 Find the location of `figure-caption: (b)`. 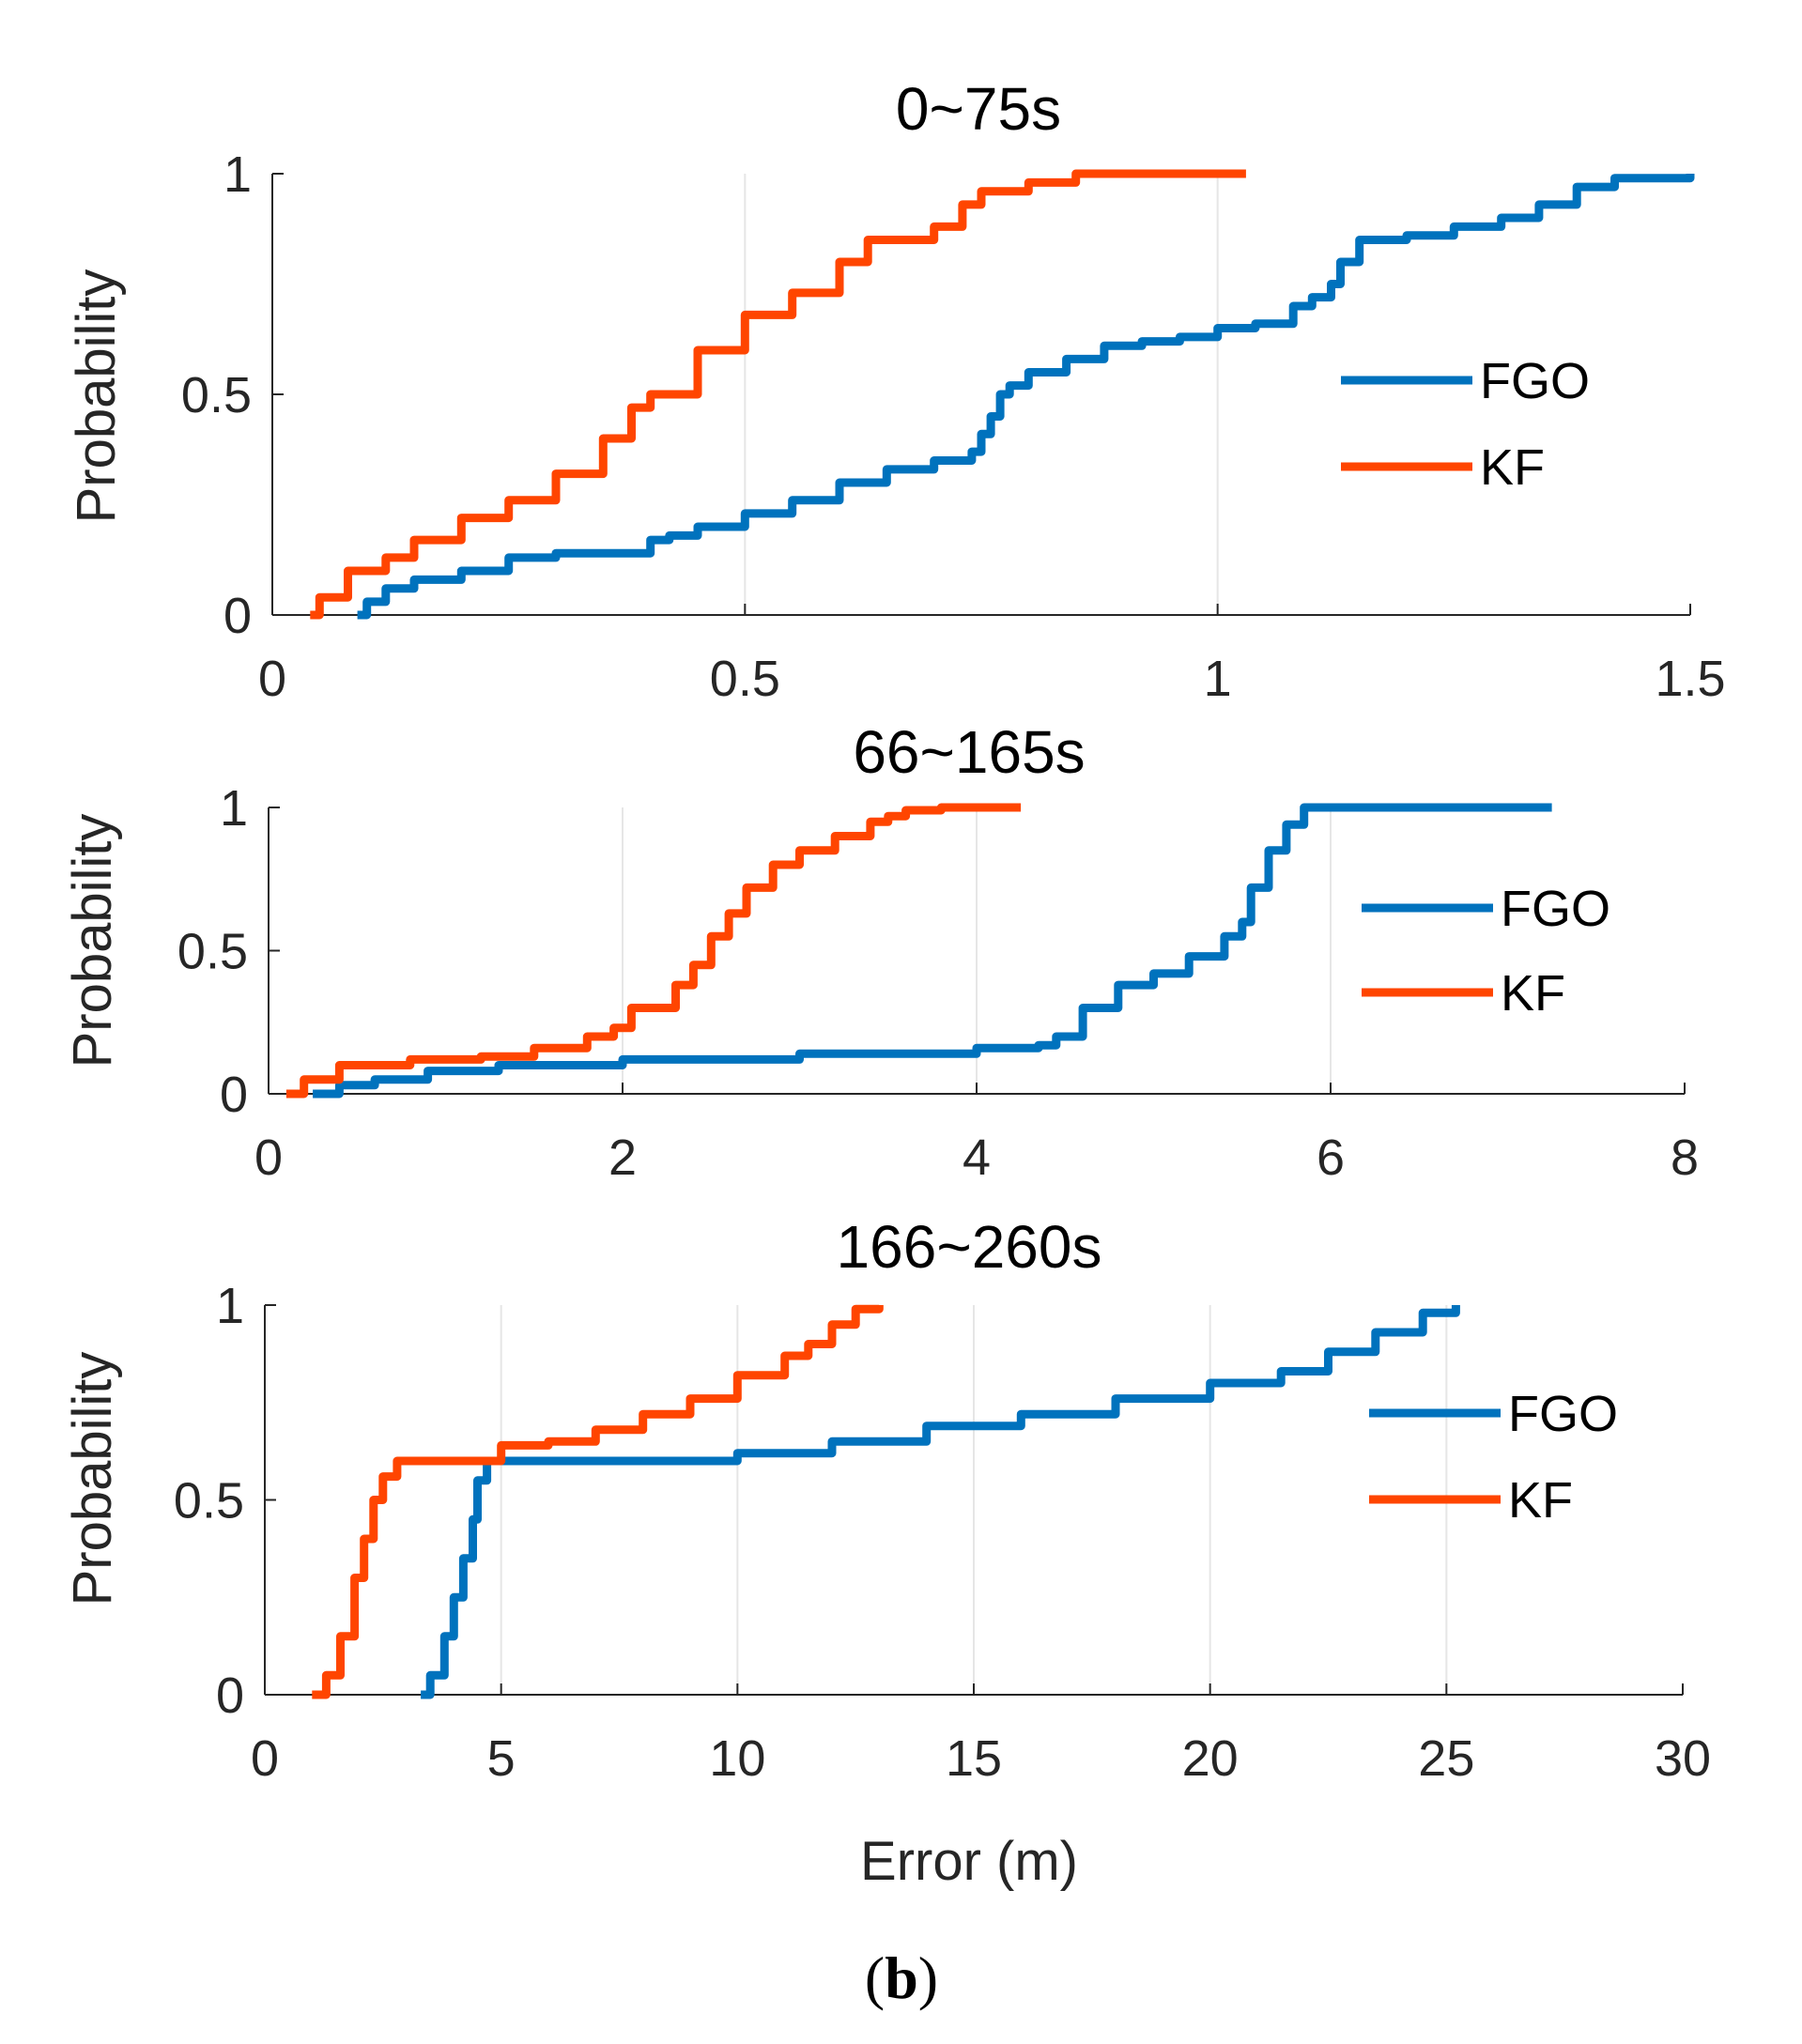

figure-caption: (b) is located at coordinates (902, 1977).